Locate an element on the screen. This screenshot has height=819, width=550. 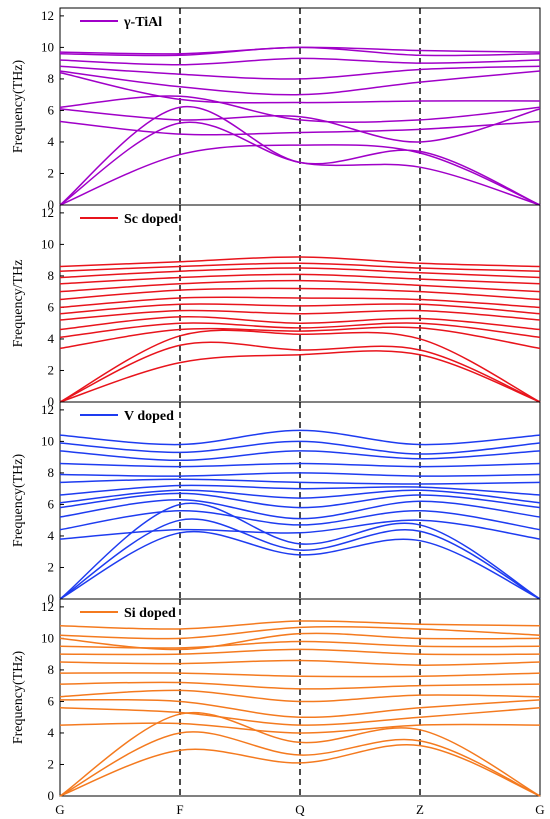
legend: V doped is located at coordinates (127, 416).